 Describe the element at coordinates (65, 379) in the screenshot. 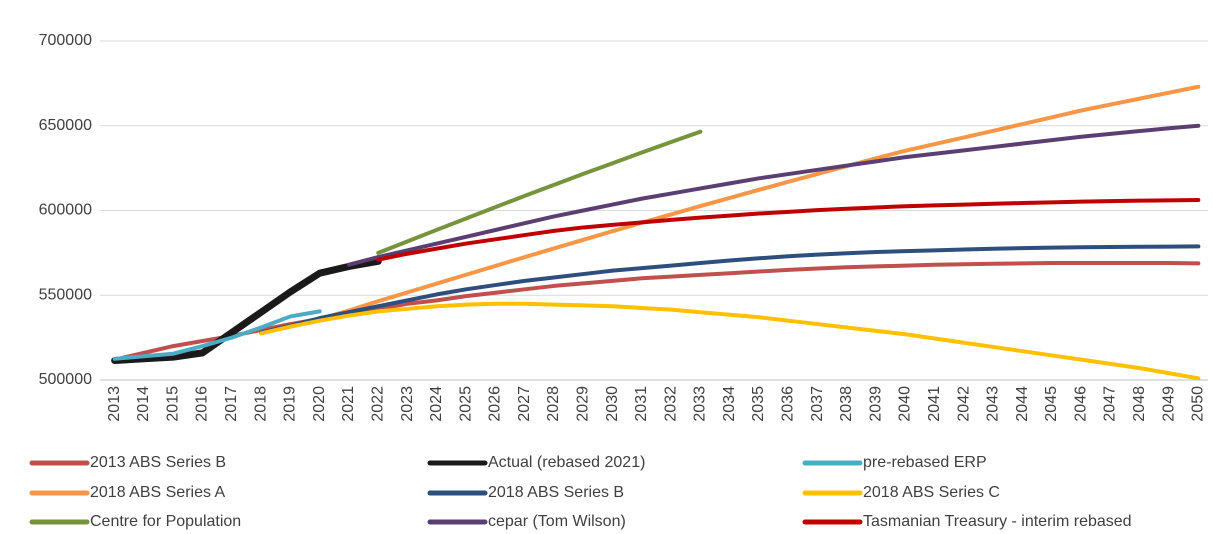

I see `y-tick-label: 500000` at that location.